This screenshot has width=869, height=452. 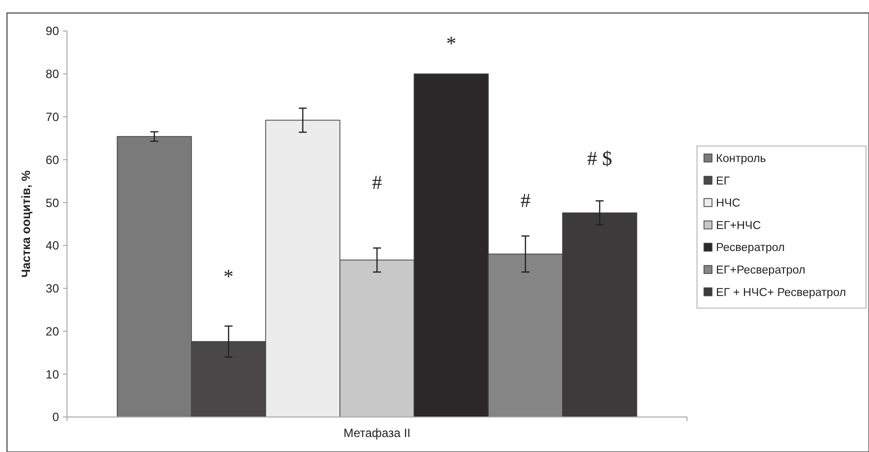 I want to click on y-tick-label: 10, so click(x=53, y=374).